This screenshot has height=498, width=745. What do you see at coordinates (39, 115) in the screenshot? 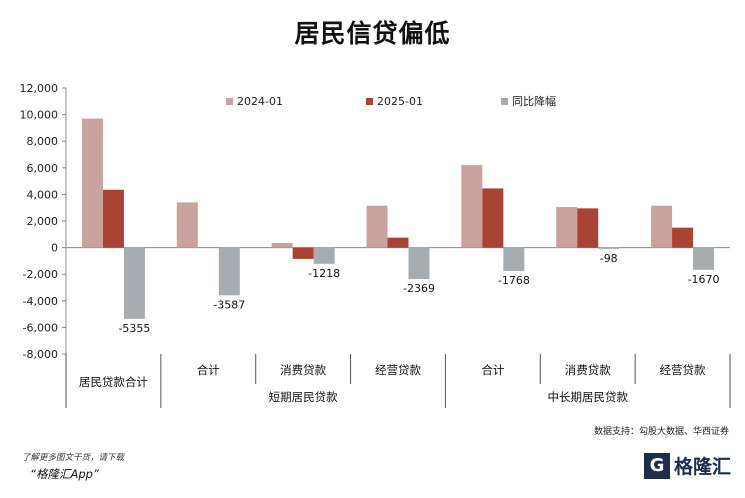
I see `y-tick-label: 10,000` at bounding box center [39, 115].